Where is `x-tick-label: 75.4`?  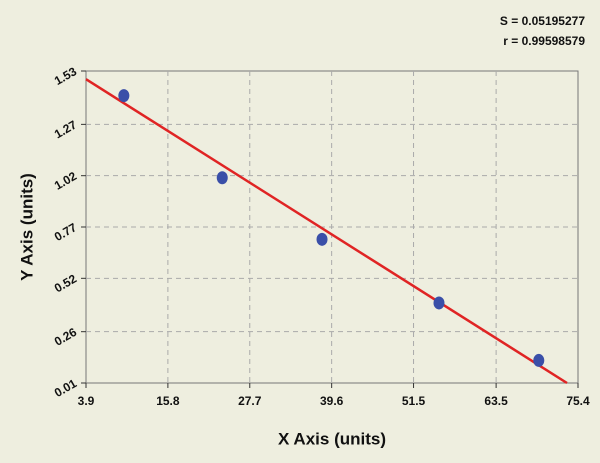
x-tick-label: 75.4 is located at coordinates (578, 401).